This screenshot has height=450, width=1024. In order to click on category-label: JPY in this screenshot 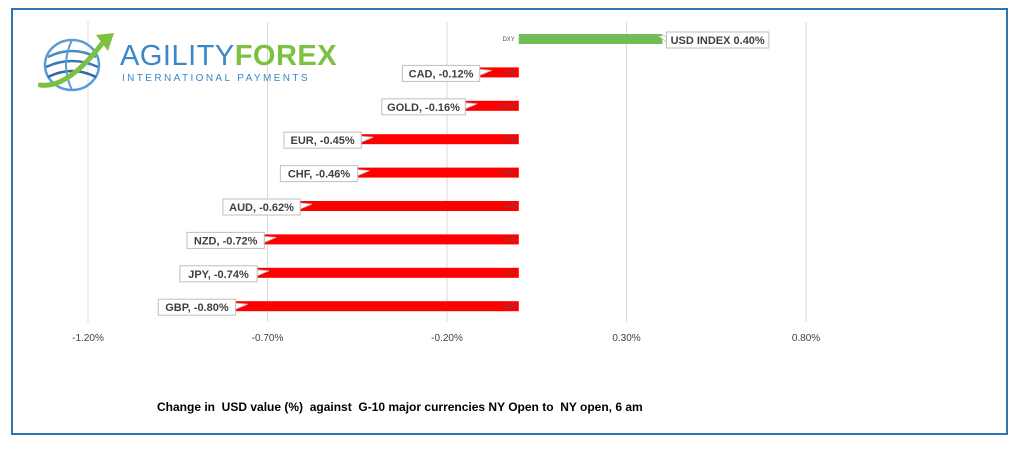, I will do `click(510, 274)`.